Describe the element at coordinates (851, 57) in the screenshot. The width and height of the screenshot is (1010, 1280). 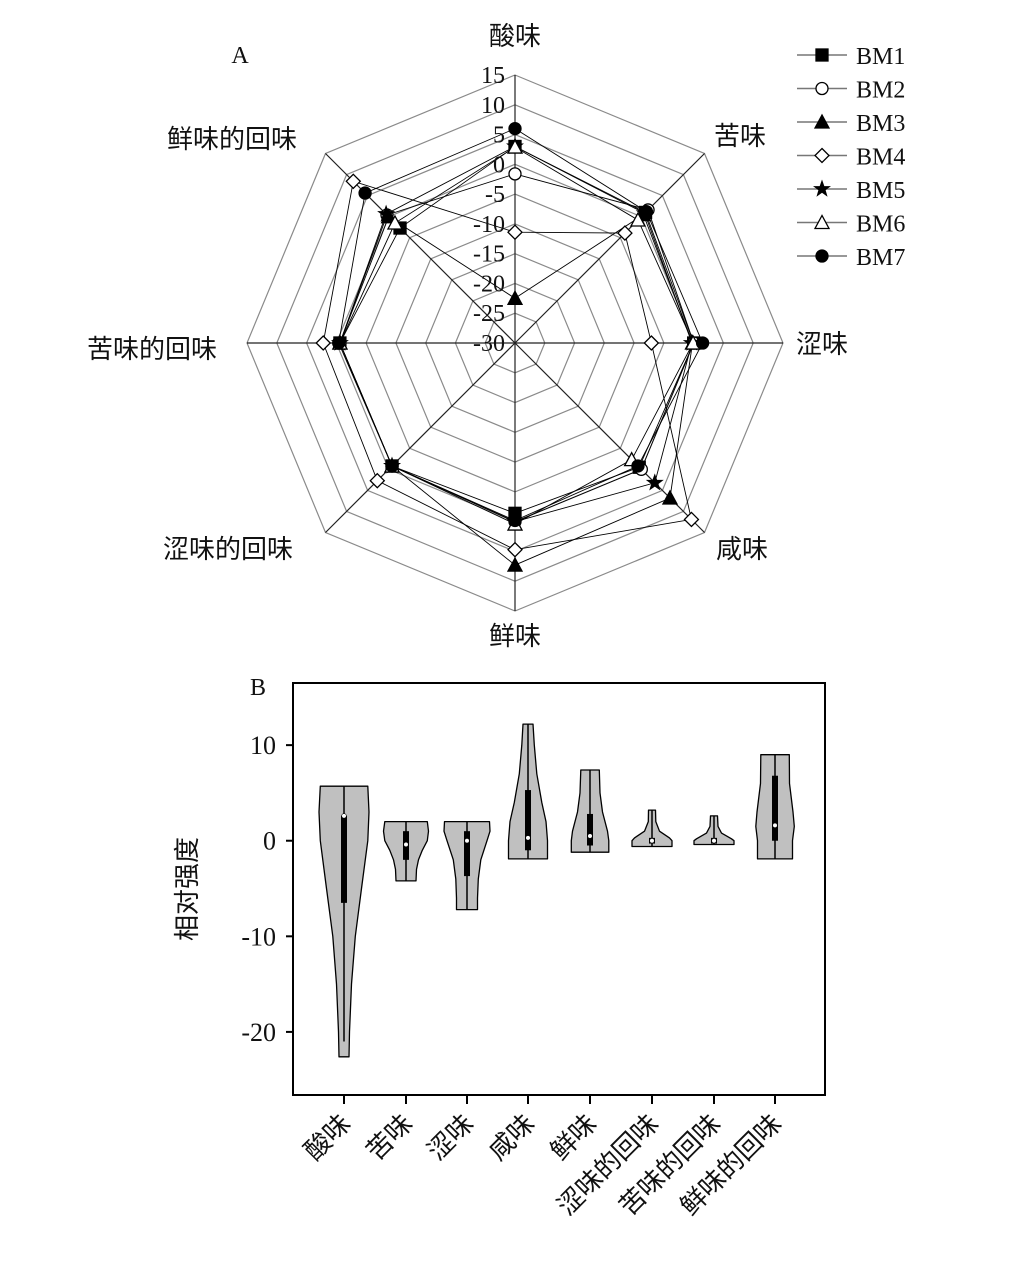
I see `legend-item-bm1: BM1` at that location.